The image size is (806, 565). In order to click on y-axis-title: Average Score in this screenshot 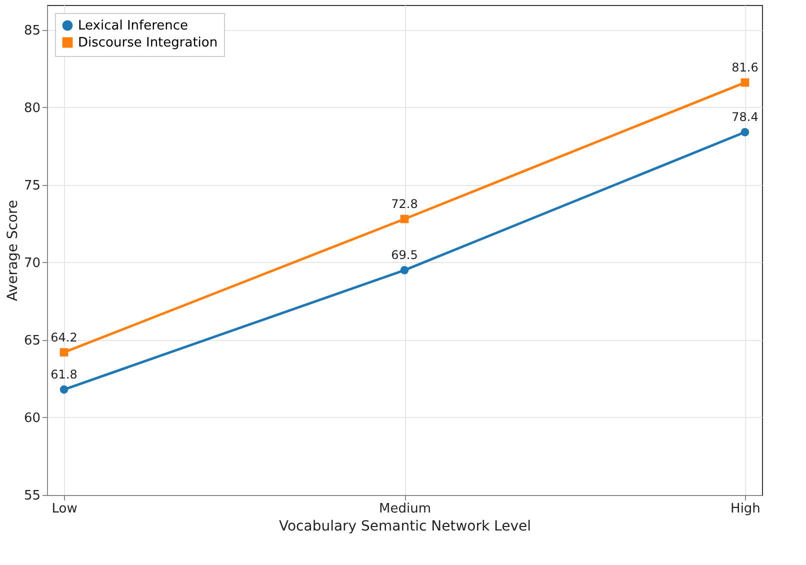, I will do `click(12, 251)`.